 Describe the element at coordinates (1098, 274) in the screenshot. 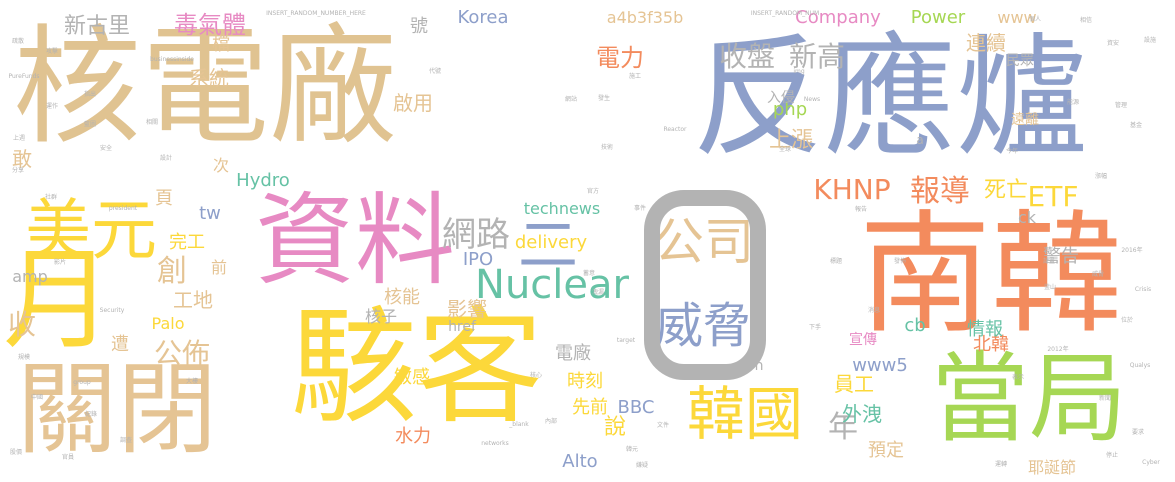

I see `cloud-word: 威脅` at that location.